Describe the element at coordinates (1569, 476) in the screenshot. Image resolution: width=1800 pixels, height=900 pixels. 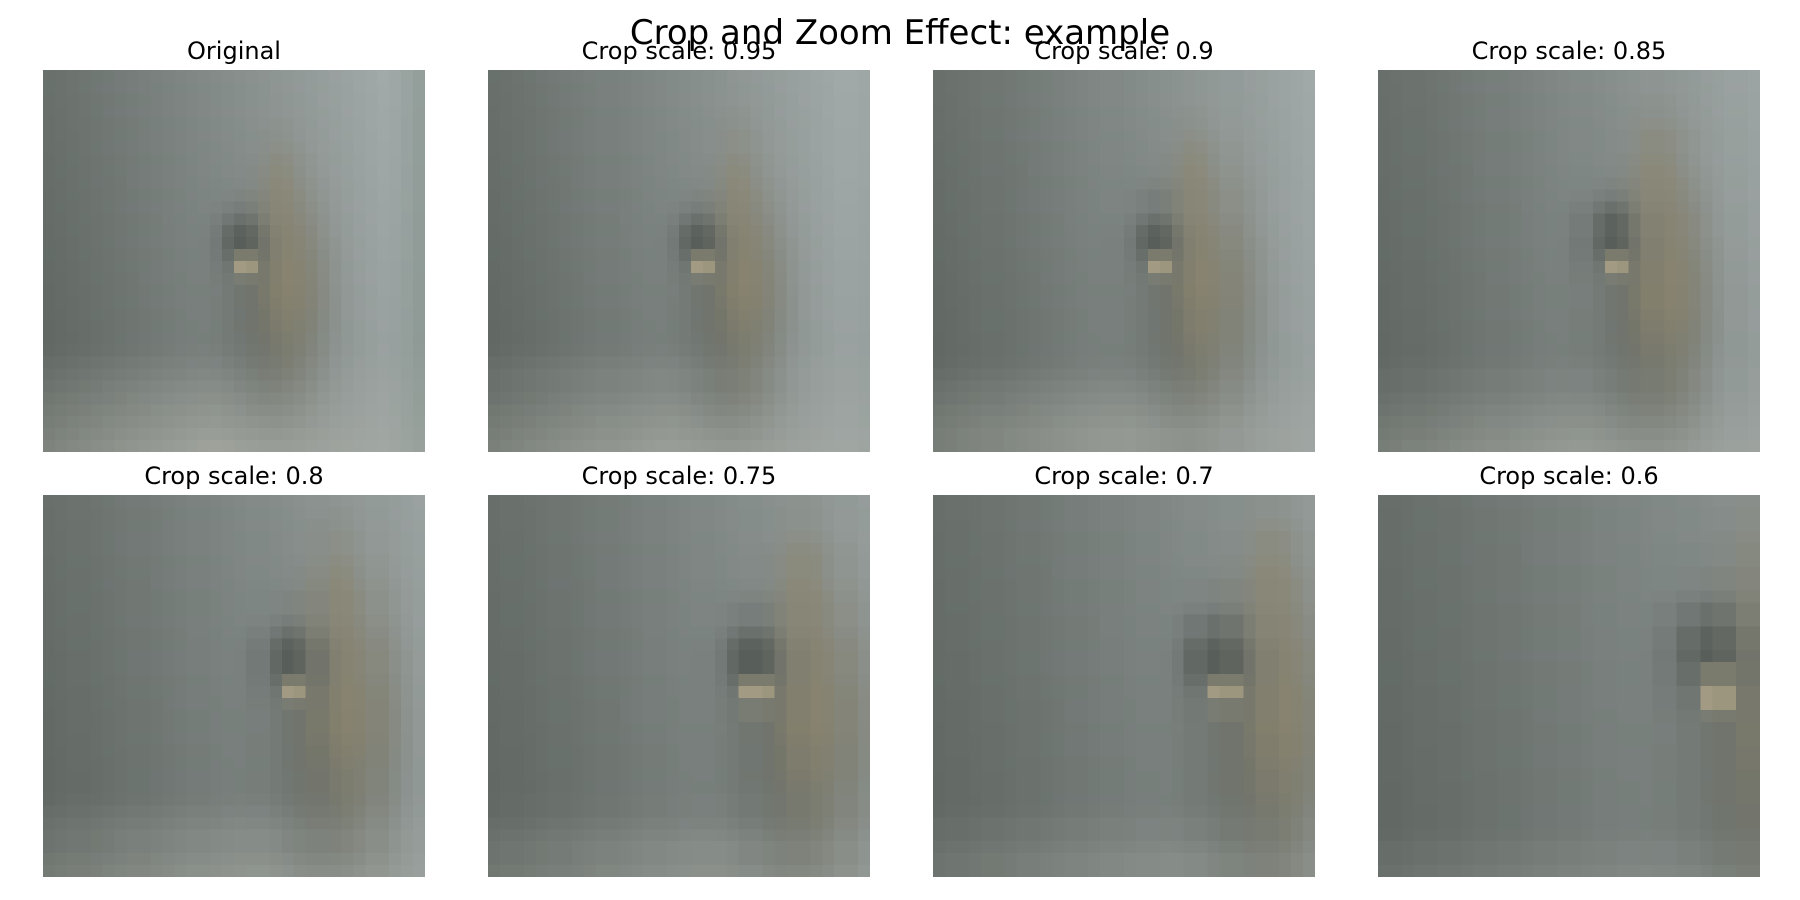
I see `panel-title: Crop scale: 0.6` at that location.